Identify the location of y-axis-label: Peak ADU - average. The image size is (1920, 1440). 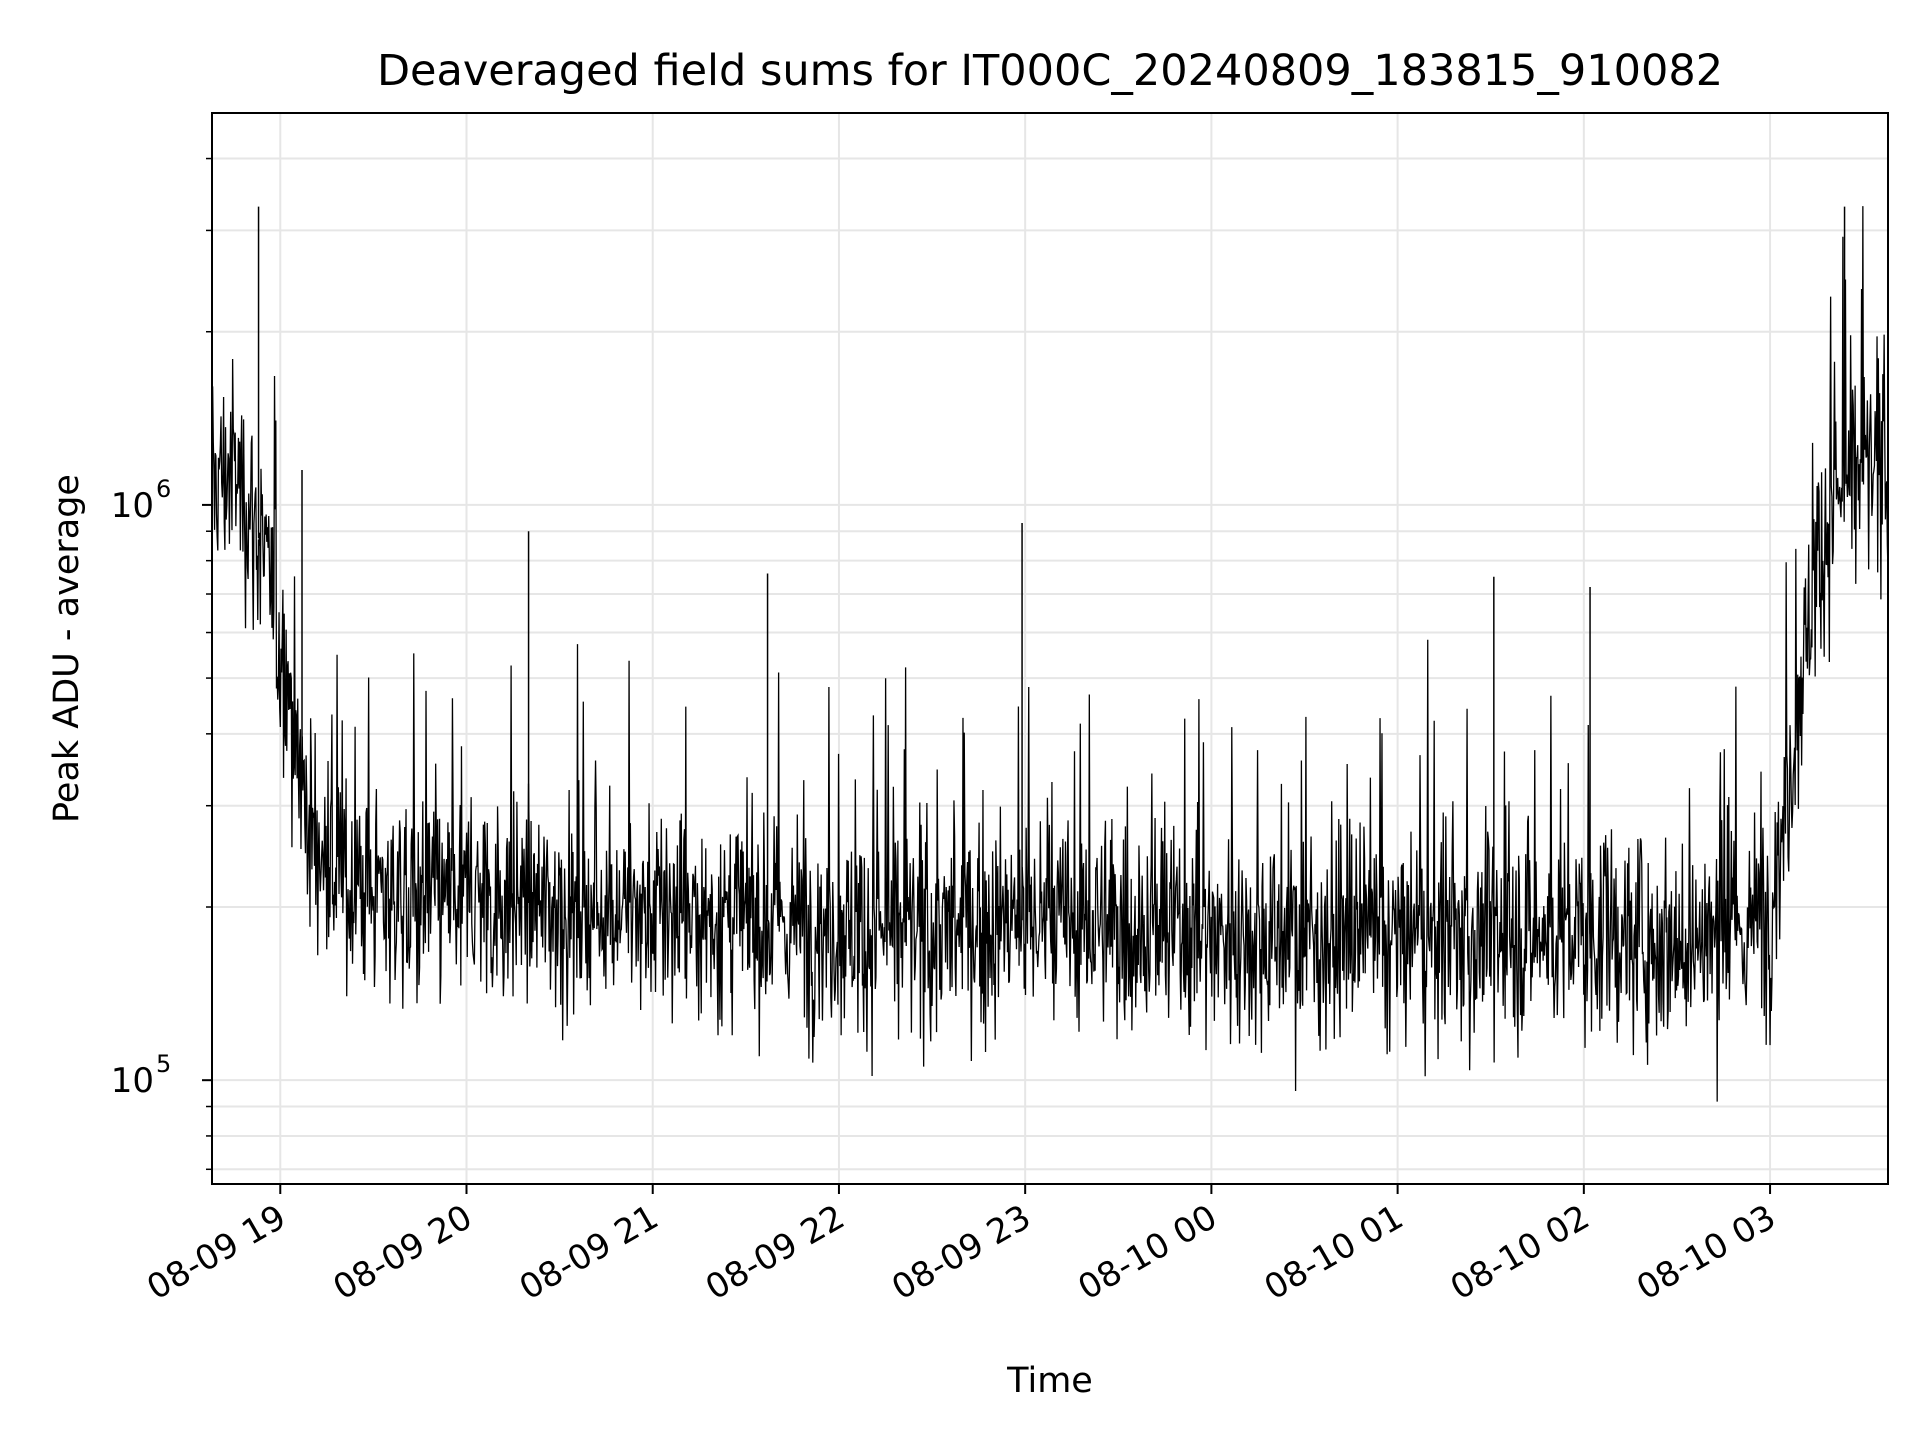
(67, 648).